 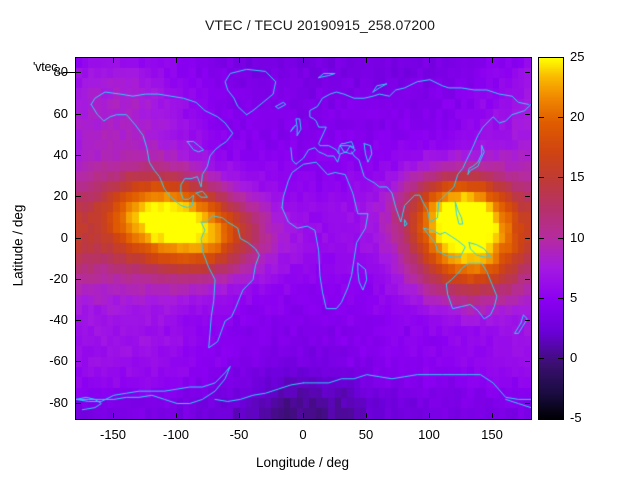 I want to click on y-tick-label: -20, so click(x=58, y=278).